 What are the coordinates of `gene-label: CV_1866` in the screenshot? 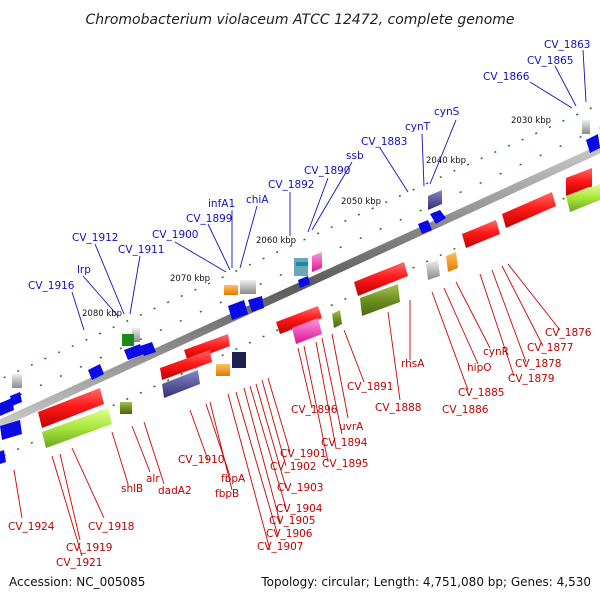 It's located at (506, 77).